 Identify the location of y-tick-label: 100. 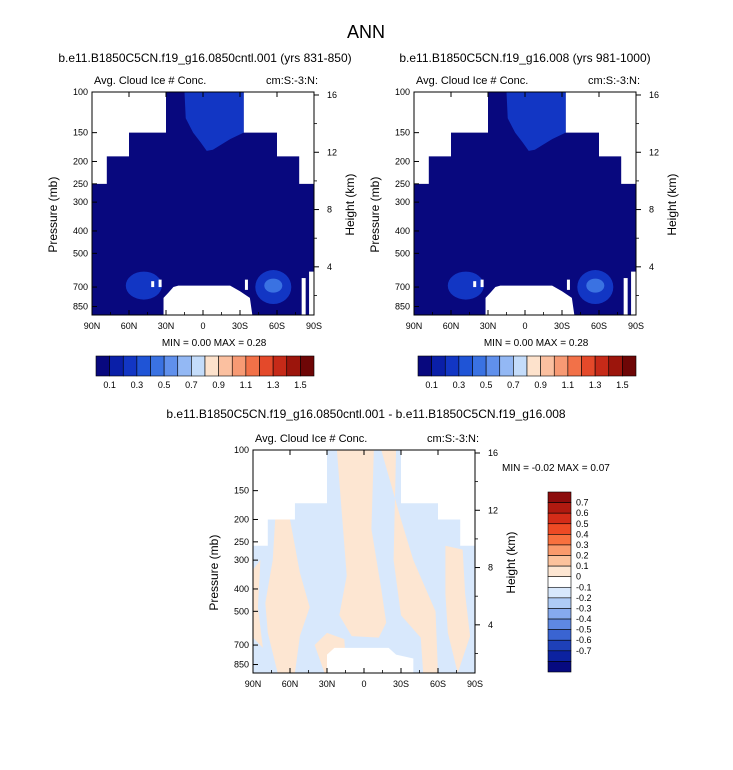
(402, 92).